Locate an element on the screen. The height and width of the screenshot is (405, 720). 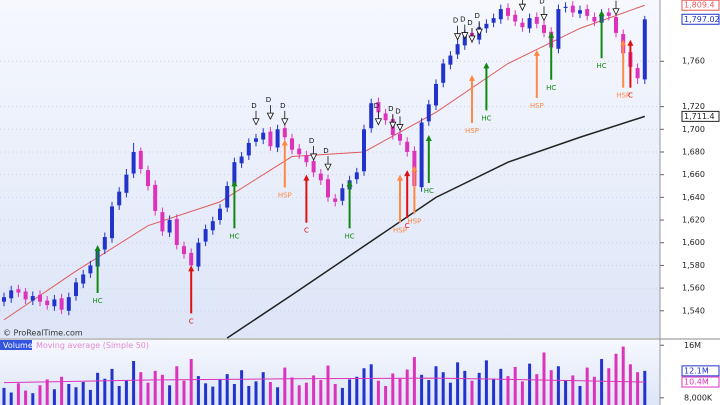
volume-ma-line is located at coordinates (324, 380).